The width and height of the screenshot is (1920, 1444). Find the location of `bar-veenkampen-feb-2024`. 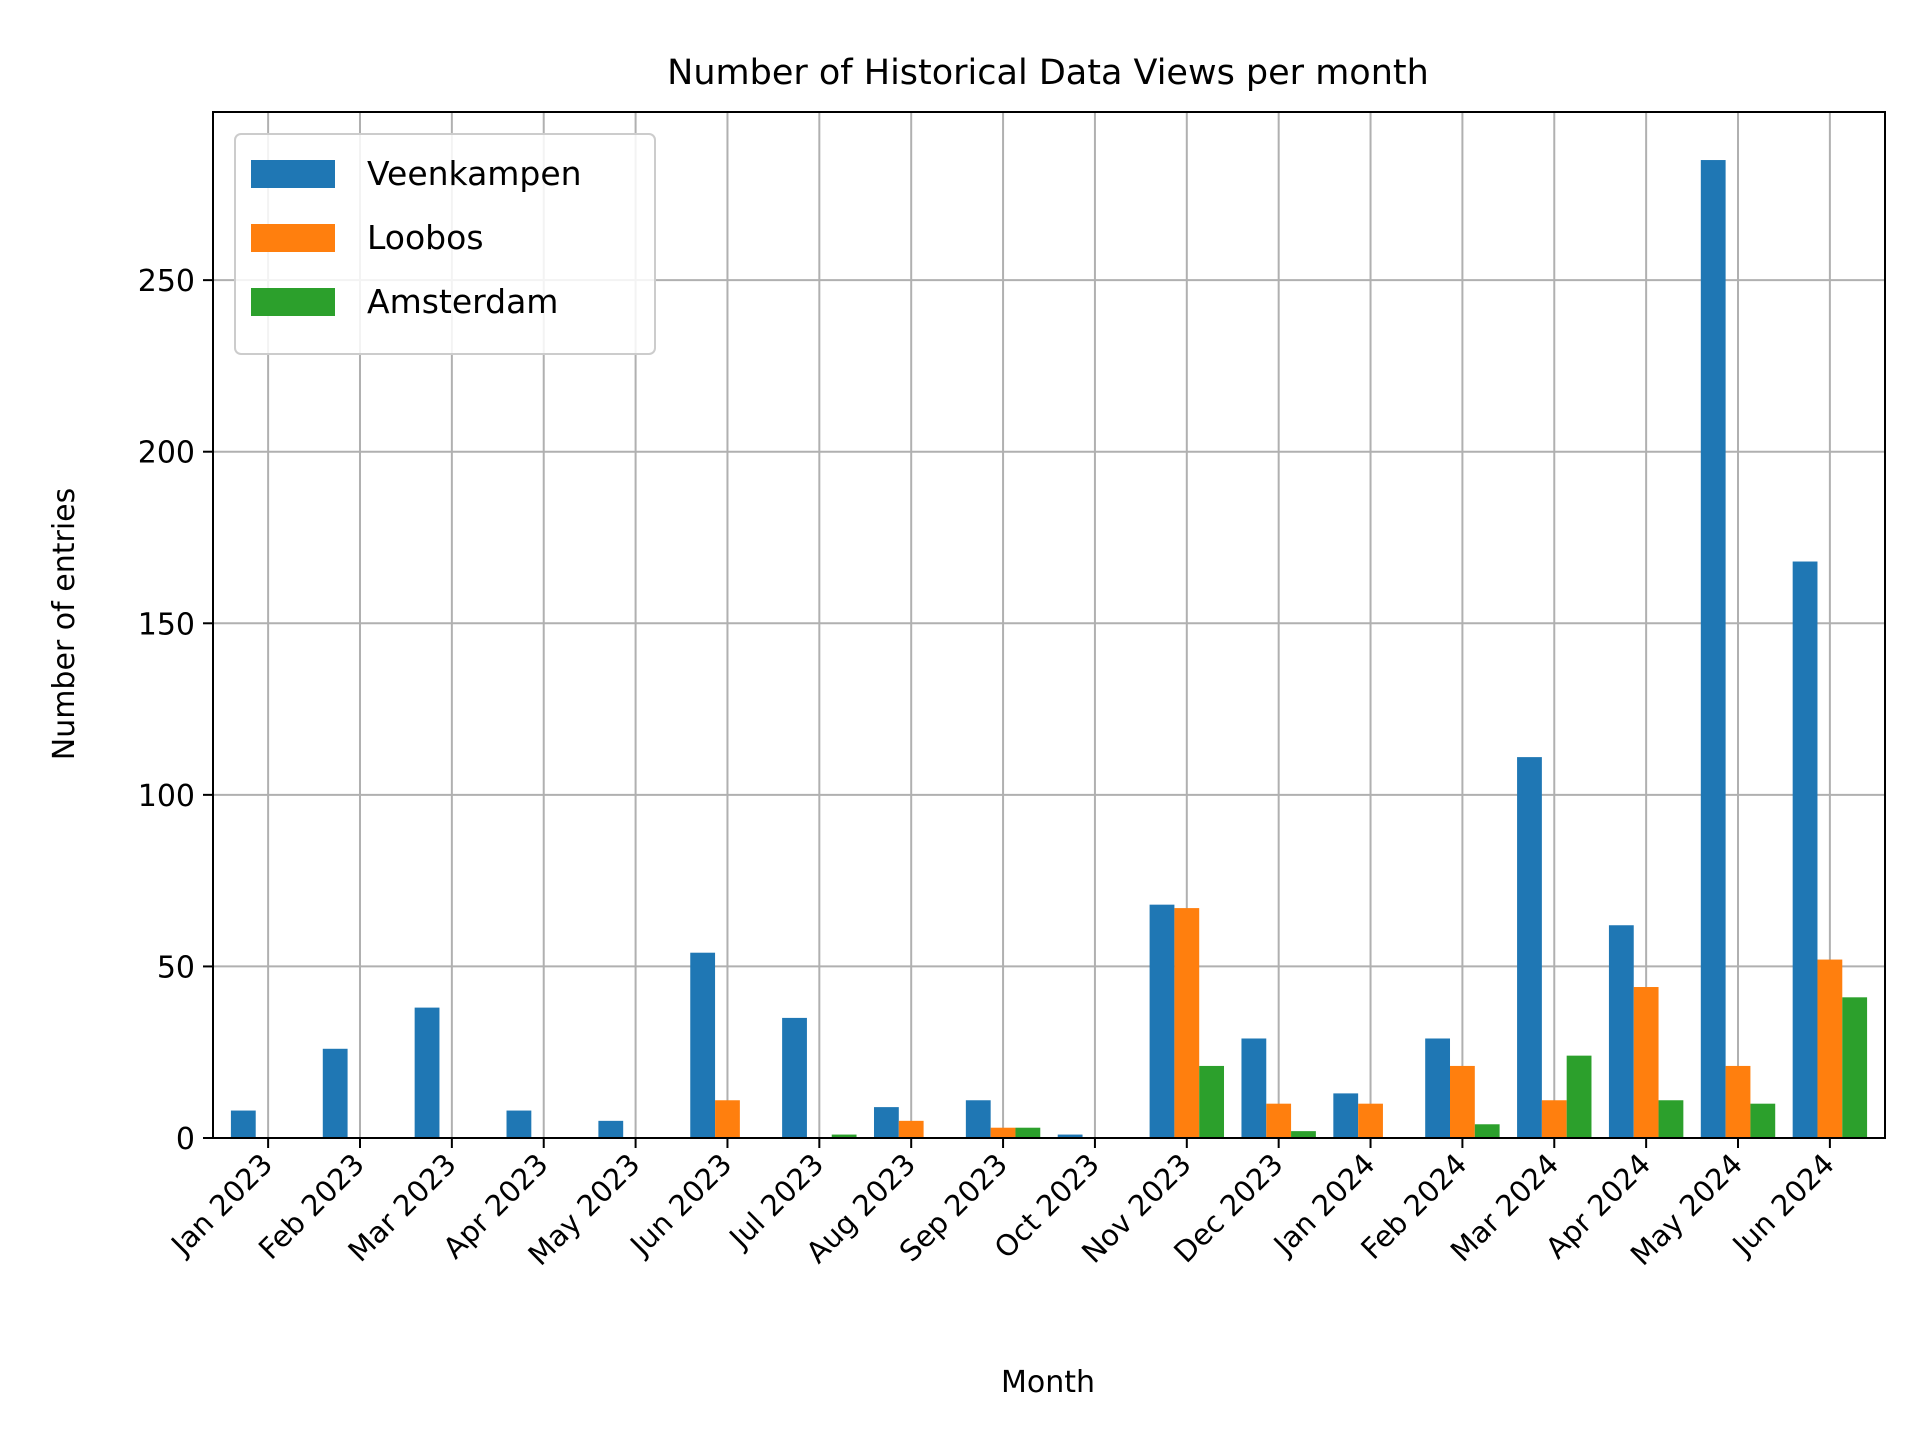

bar-veenkampen-feb-2024 is located at coordinates (1438, 1088).